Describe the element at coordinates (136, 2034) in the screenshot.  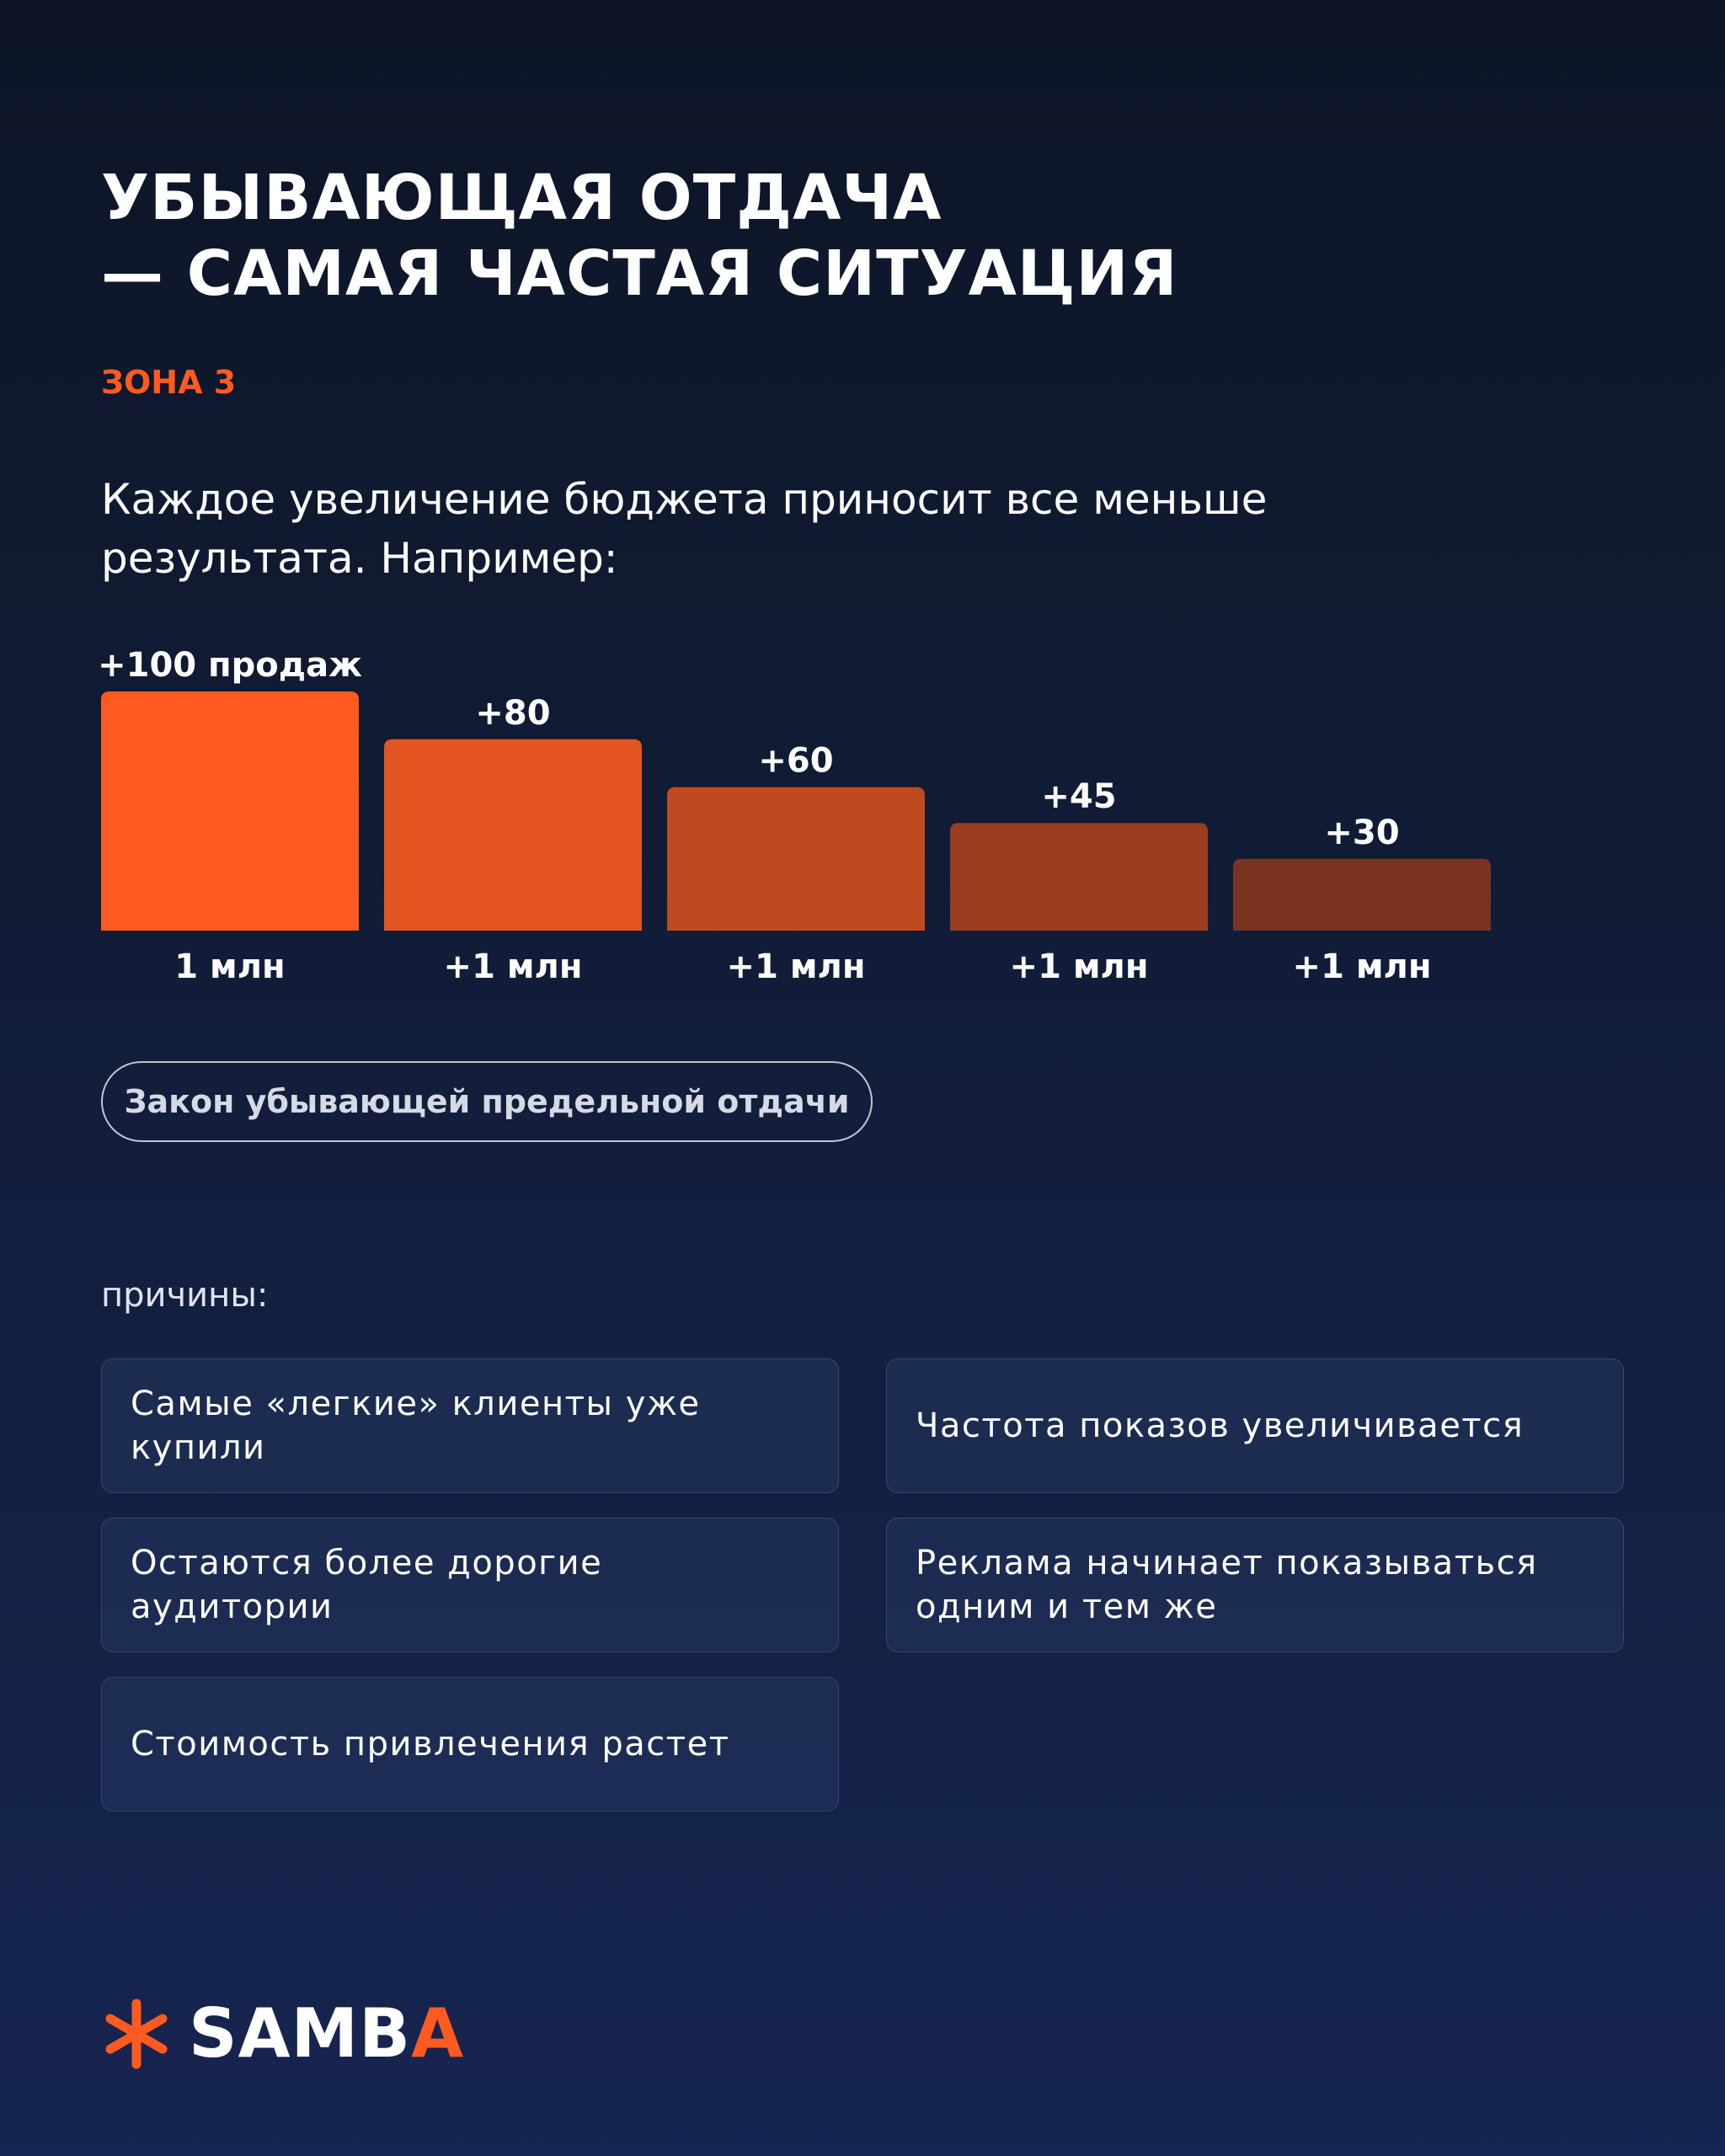
I see `asterisk-icon` at that location.